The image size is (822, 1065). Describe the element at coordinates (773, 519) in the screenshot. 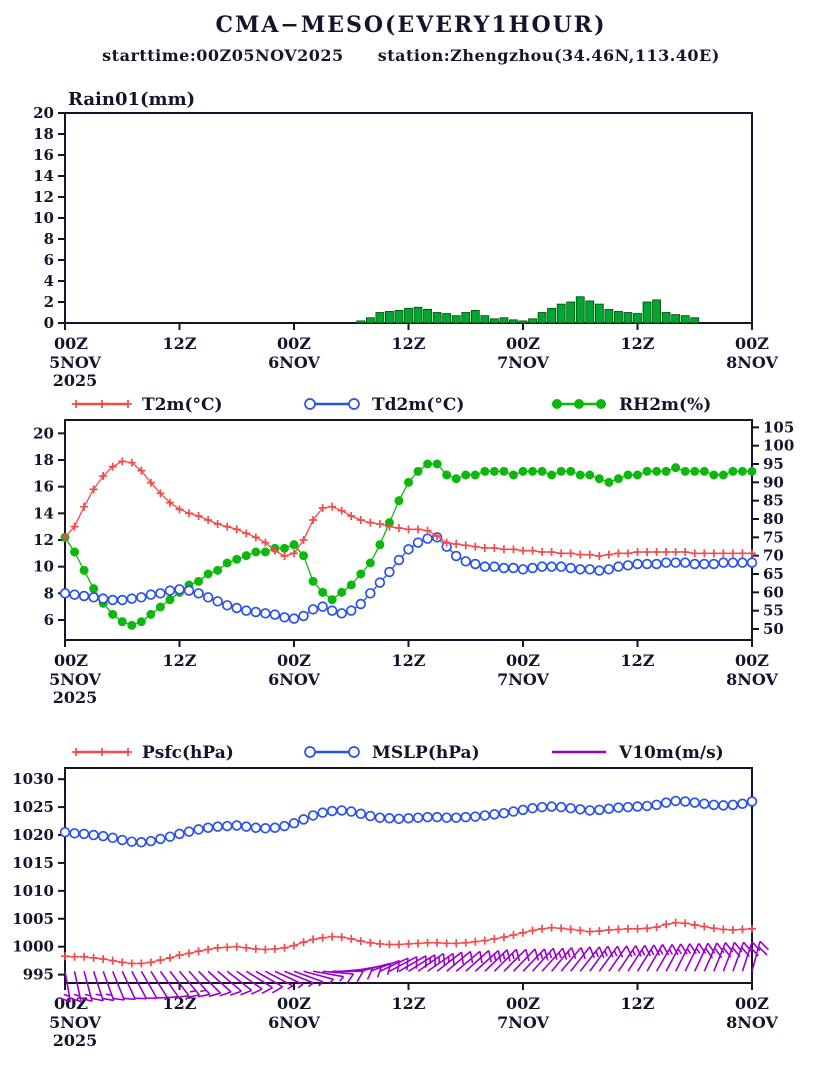

I see `svg-text: 80` at that location.